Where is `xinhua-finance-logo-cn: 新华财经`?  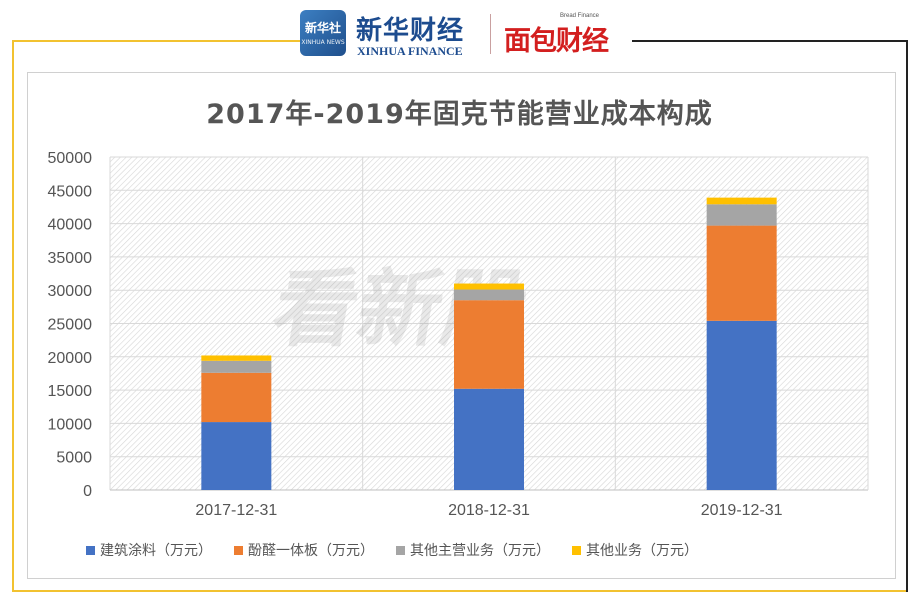
xinhua-finance-logo-cn: 新华财经 is located at coordinates (410, 31).